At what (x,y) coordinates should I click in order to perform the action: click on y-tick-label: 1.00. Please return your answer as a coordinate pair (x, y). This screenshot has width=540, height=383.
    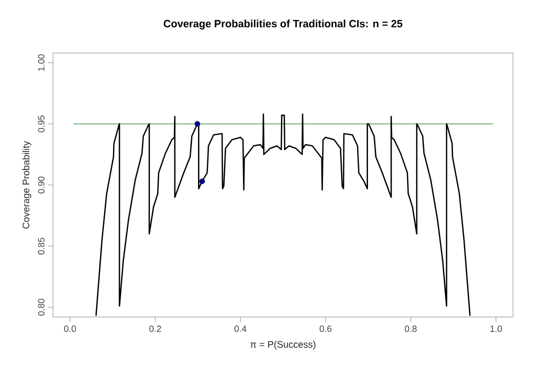
    Looking at the image, I should click on (41, 62).